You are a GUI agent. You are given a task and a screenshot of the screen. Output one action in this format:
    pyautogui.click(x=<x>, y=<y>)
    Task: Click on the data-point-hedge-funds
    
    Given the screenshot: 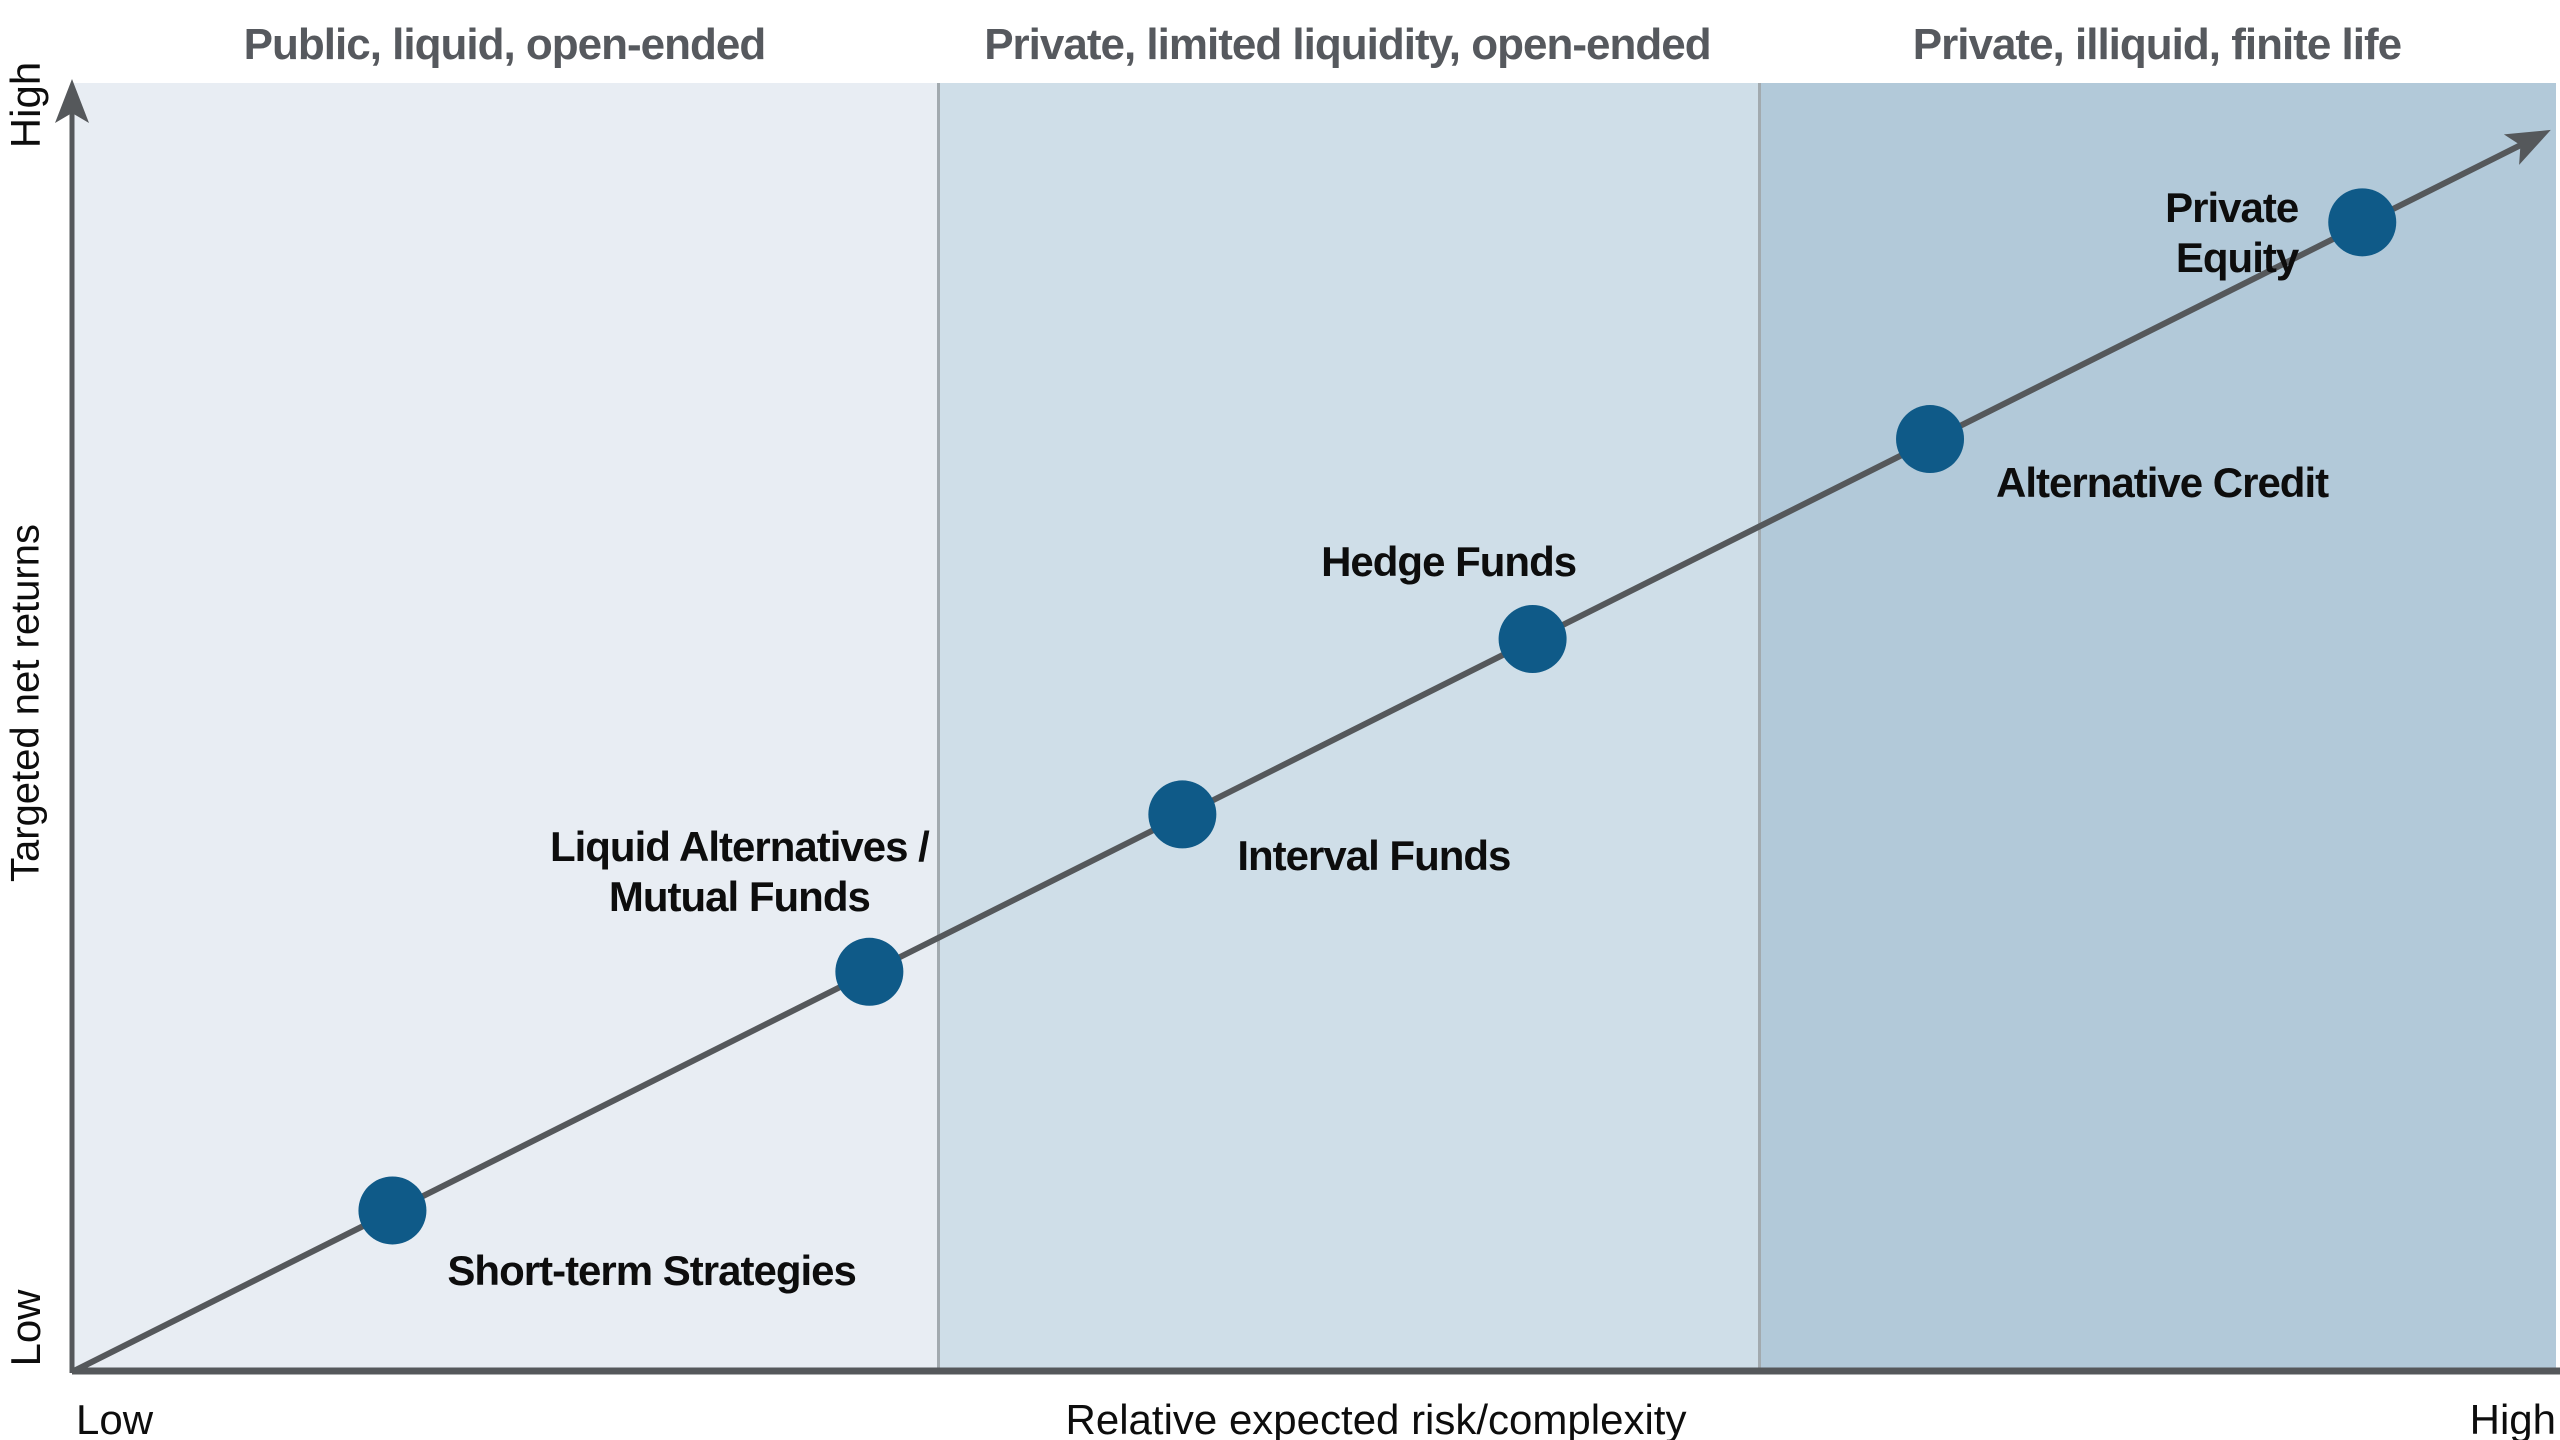 What is the action you would take?
    pyautogui.click(x=1532, y=638)
    